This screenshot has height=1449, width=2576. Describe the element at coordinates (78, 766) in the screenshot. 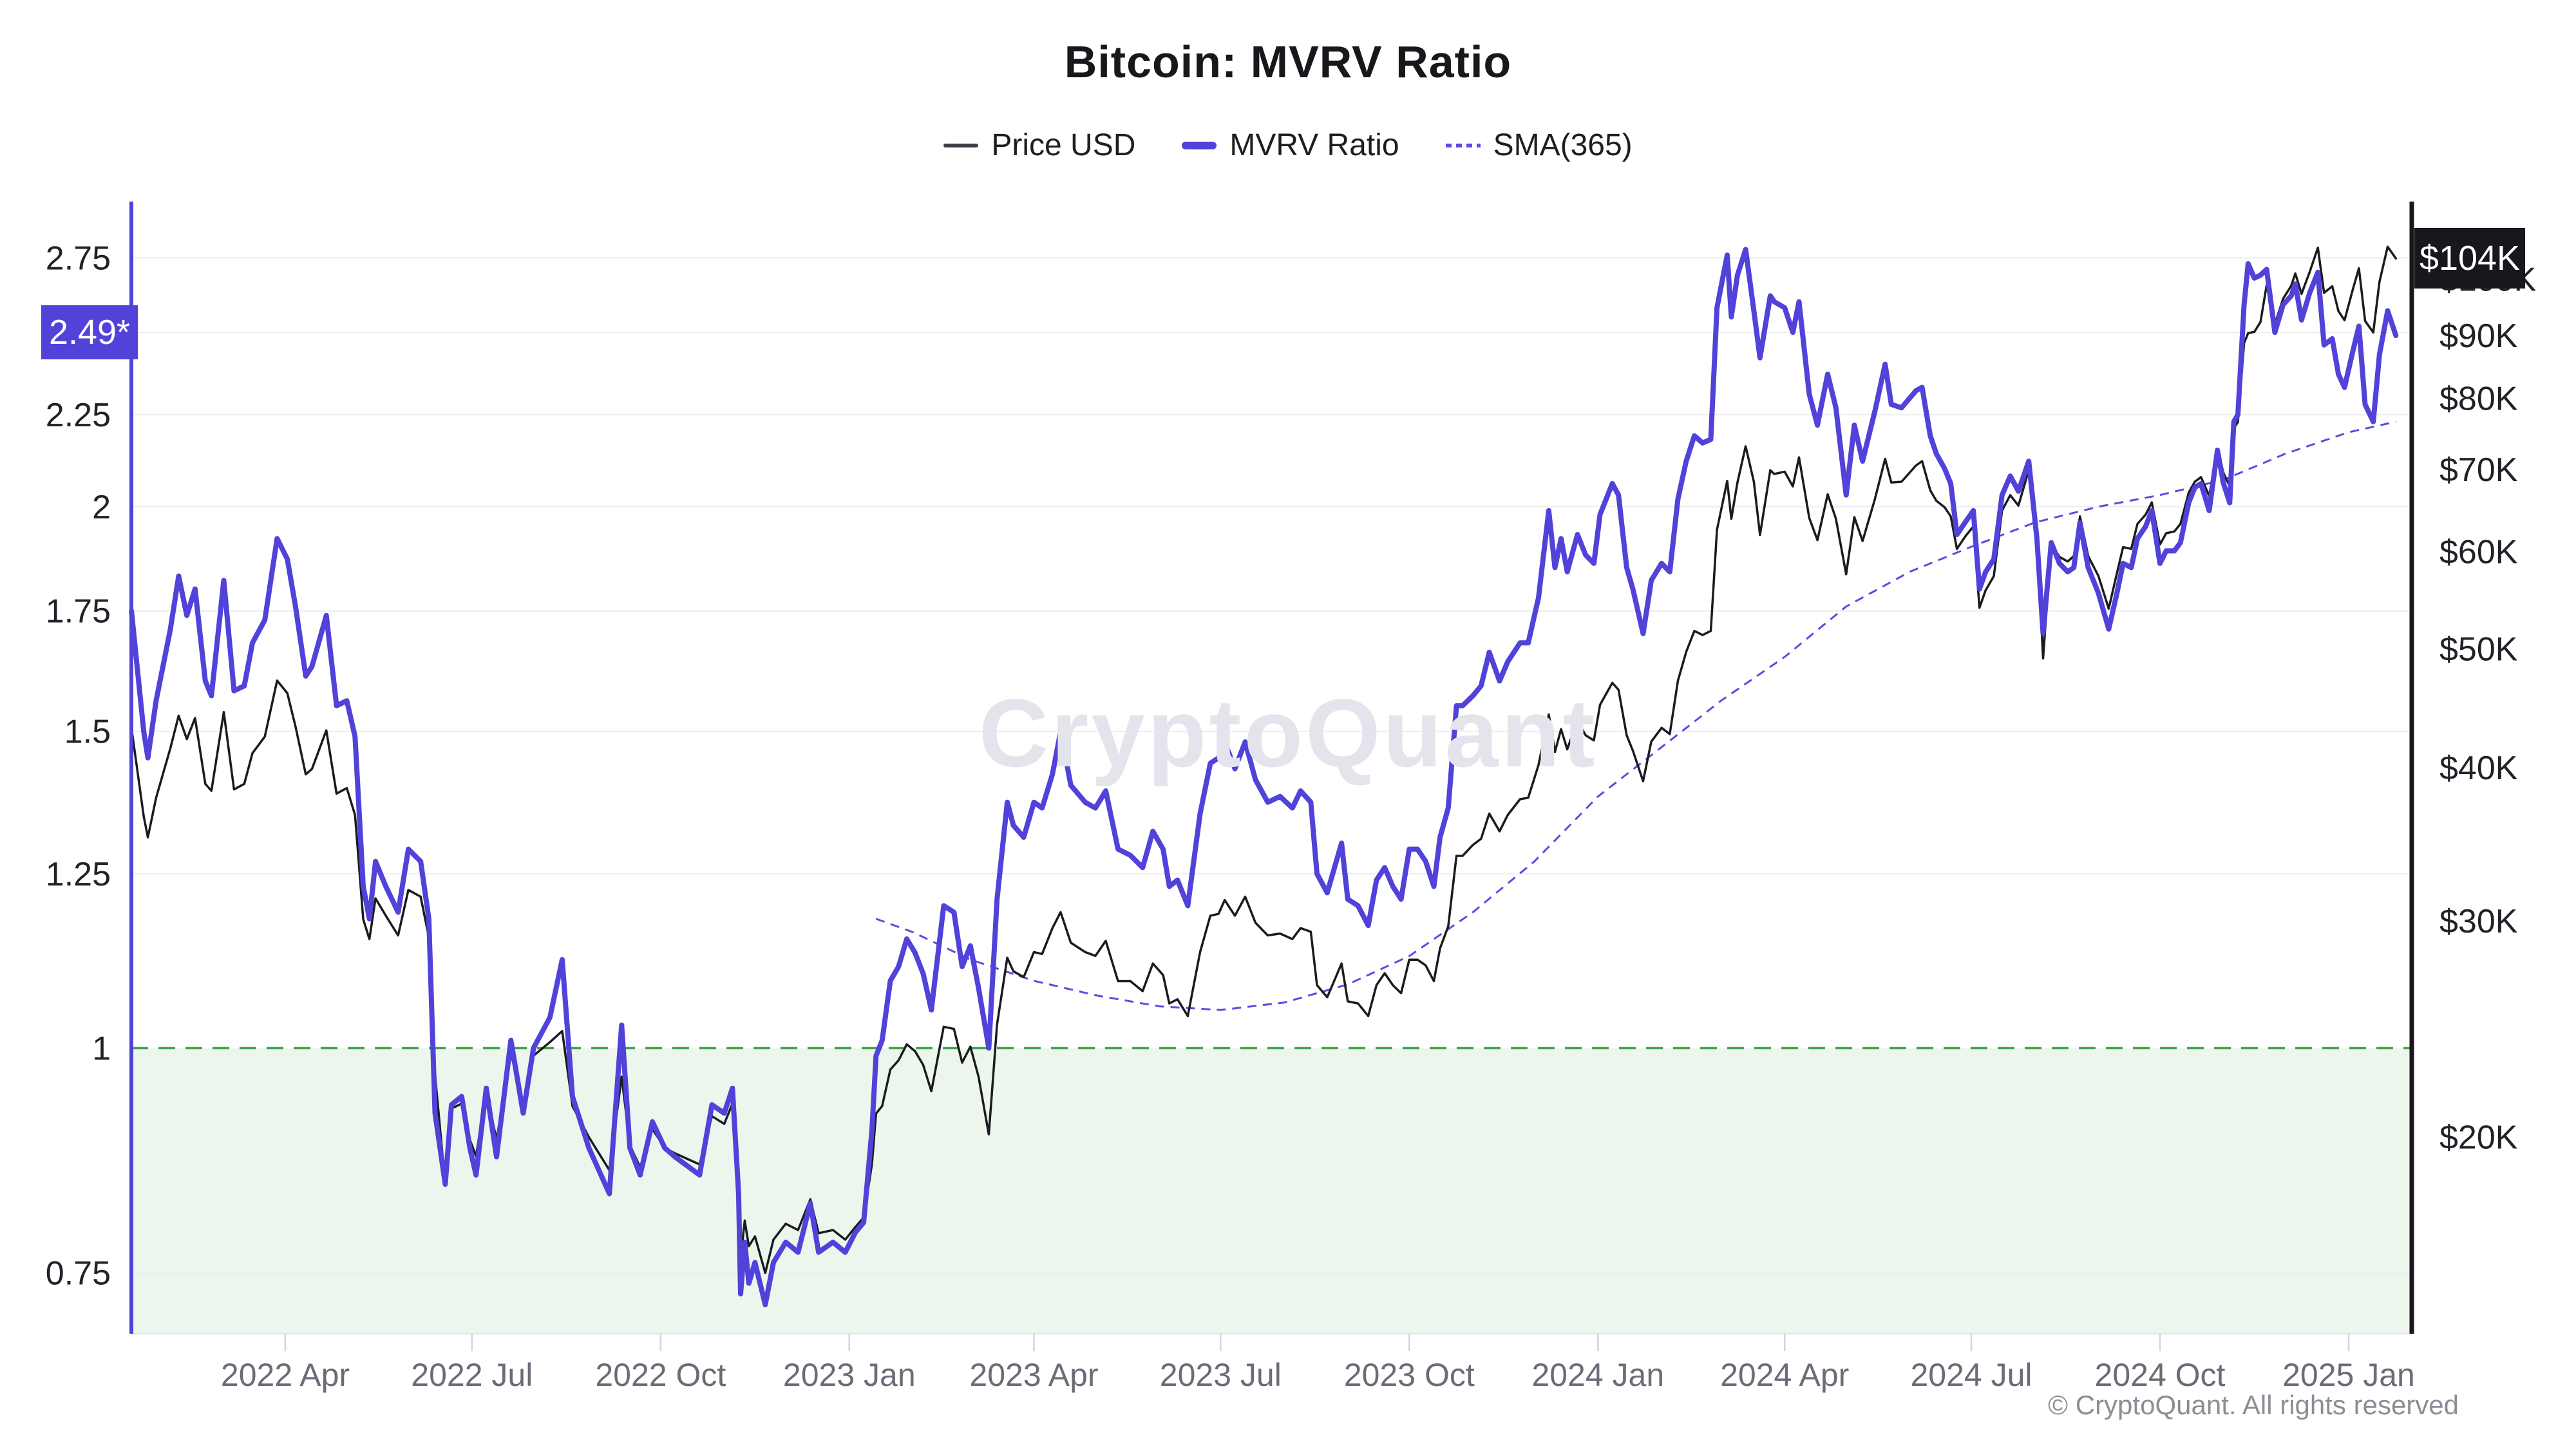

I see `y-left-axis-labels: 2.75 2.25 2 1.75 1.5 1.25 1 0.75` at that location.